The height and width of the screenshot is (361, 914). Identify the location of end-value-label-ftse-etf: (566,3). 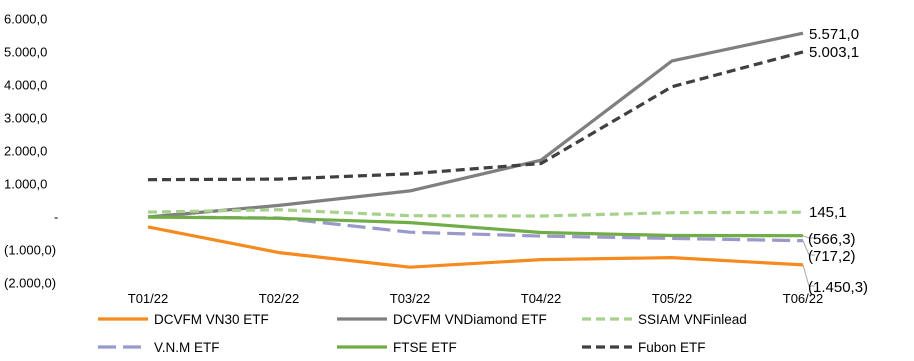
(832, 239).